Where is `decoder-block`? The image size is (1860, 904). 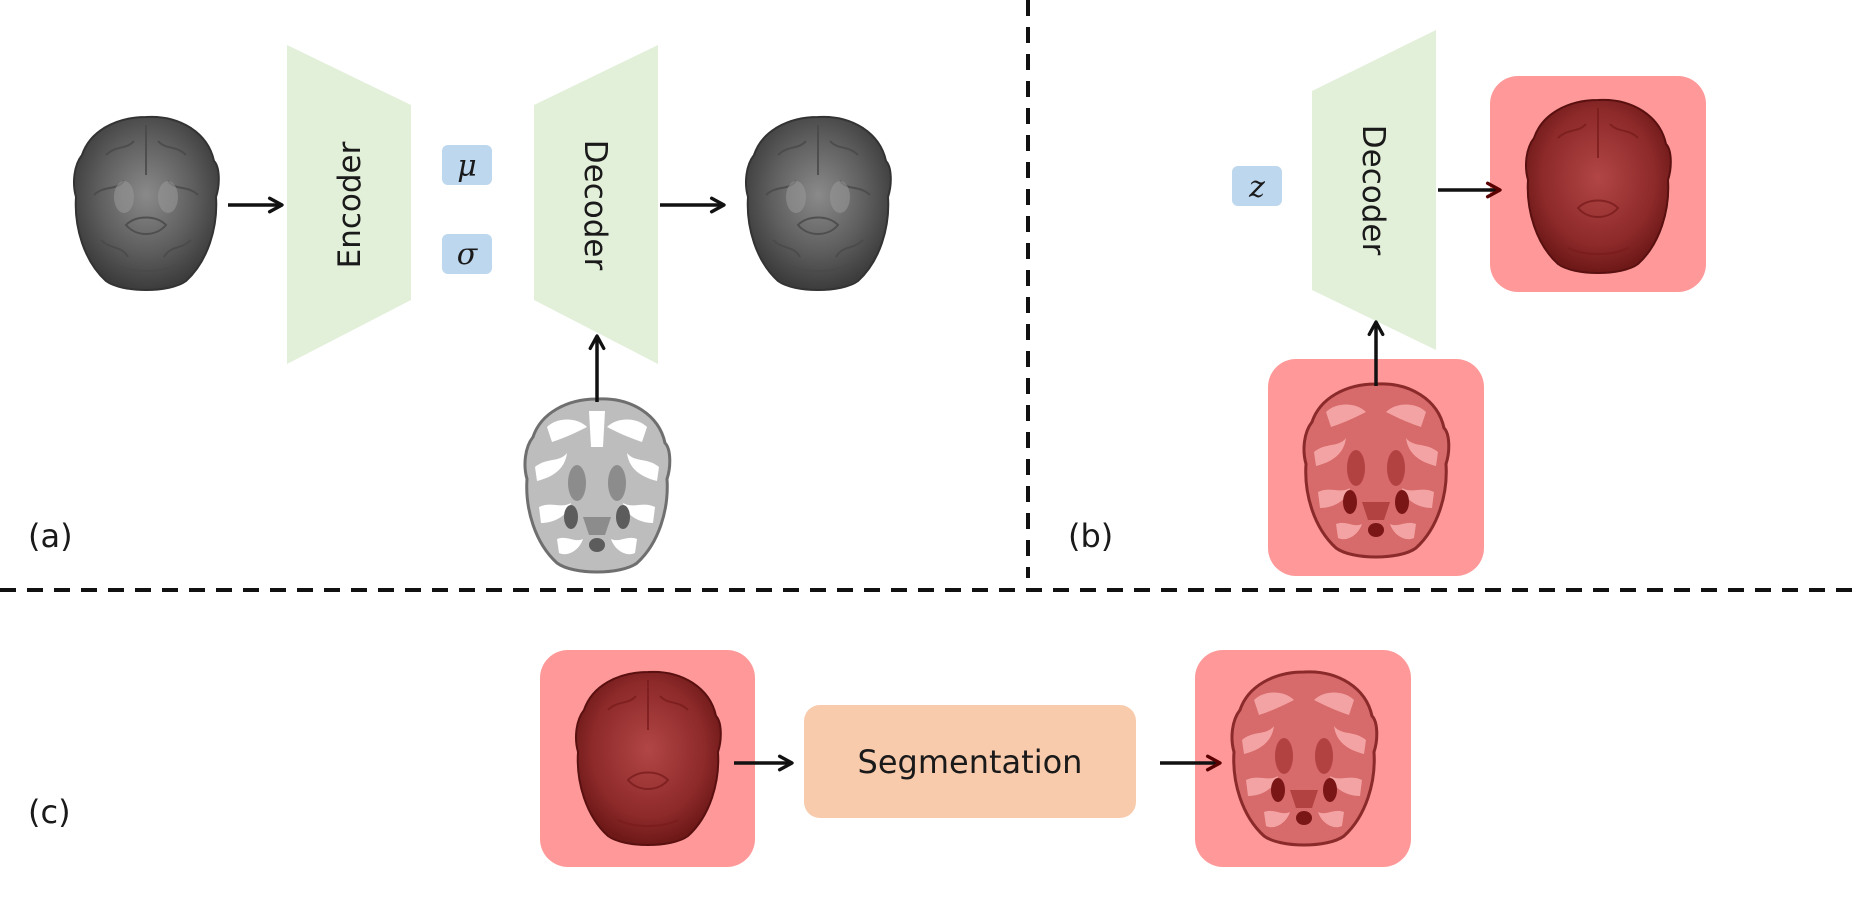 decoder-block is located at coordinates (596, 204).